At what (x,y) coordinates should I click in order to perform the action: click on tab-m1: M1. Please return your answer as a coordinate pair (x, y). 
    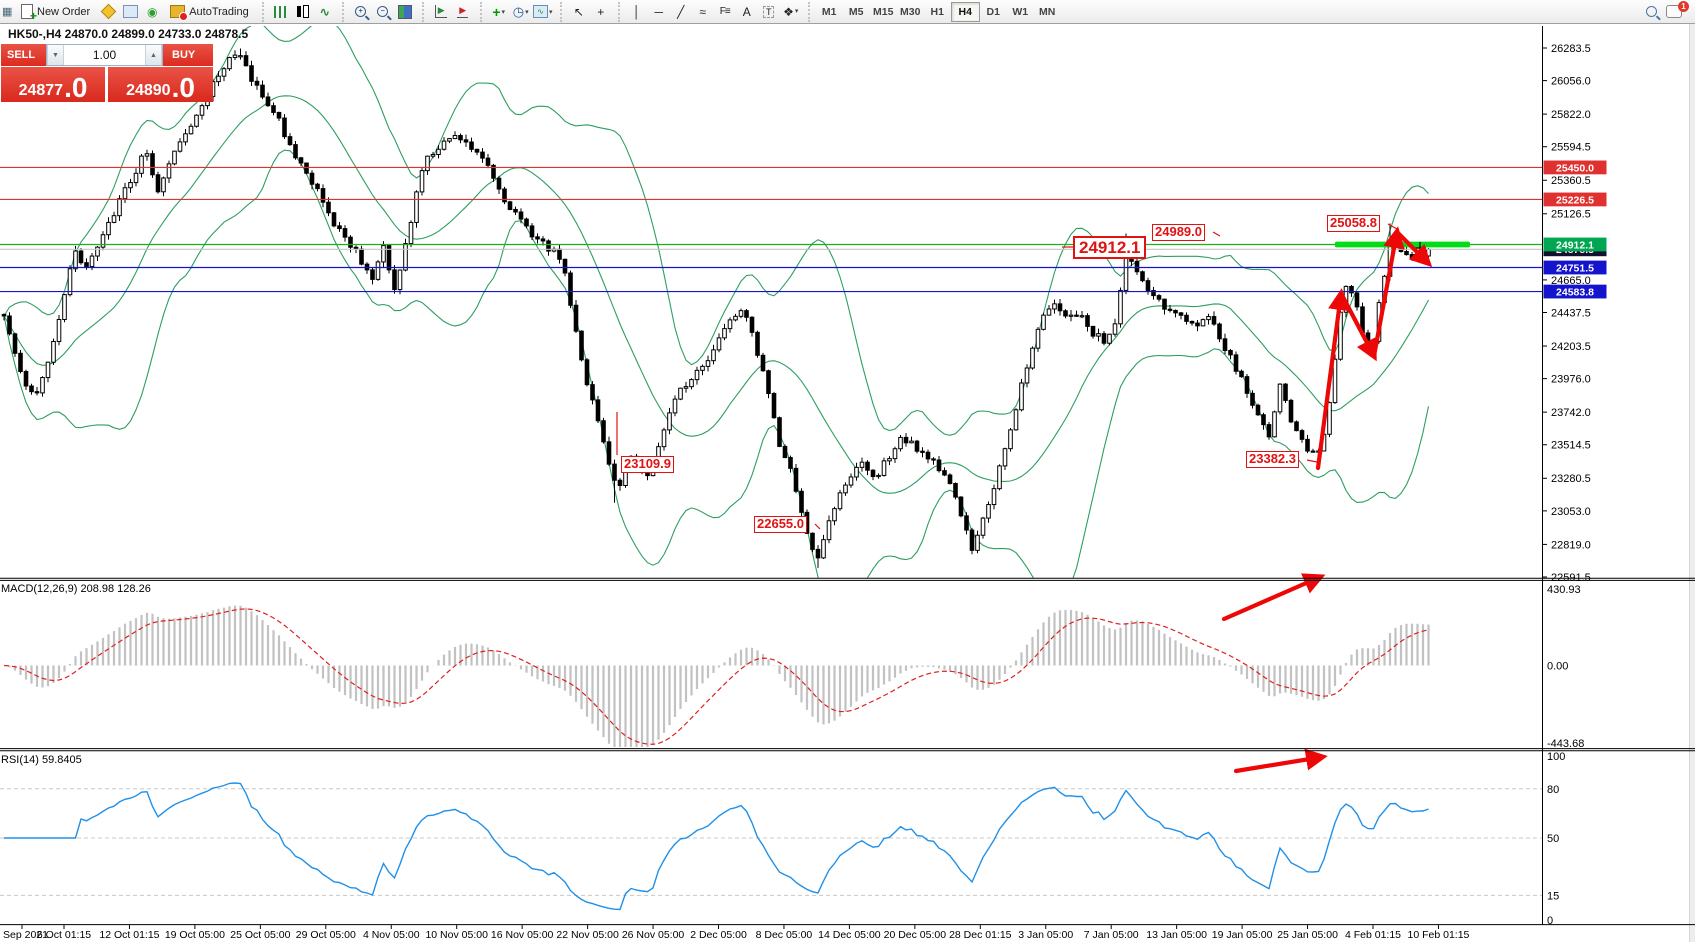
    Looking at the image, I should click on (829, 11).